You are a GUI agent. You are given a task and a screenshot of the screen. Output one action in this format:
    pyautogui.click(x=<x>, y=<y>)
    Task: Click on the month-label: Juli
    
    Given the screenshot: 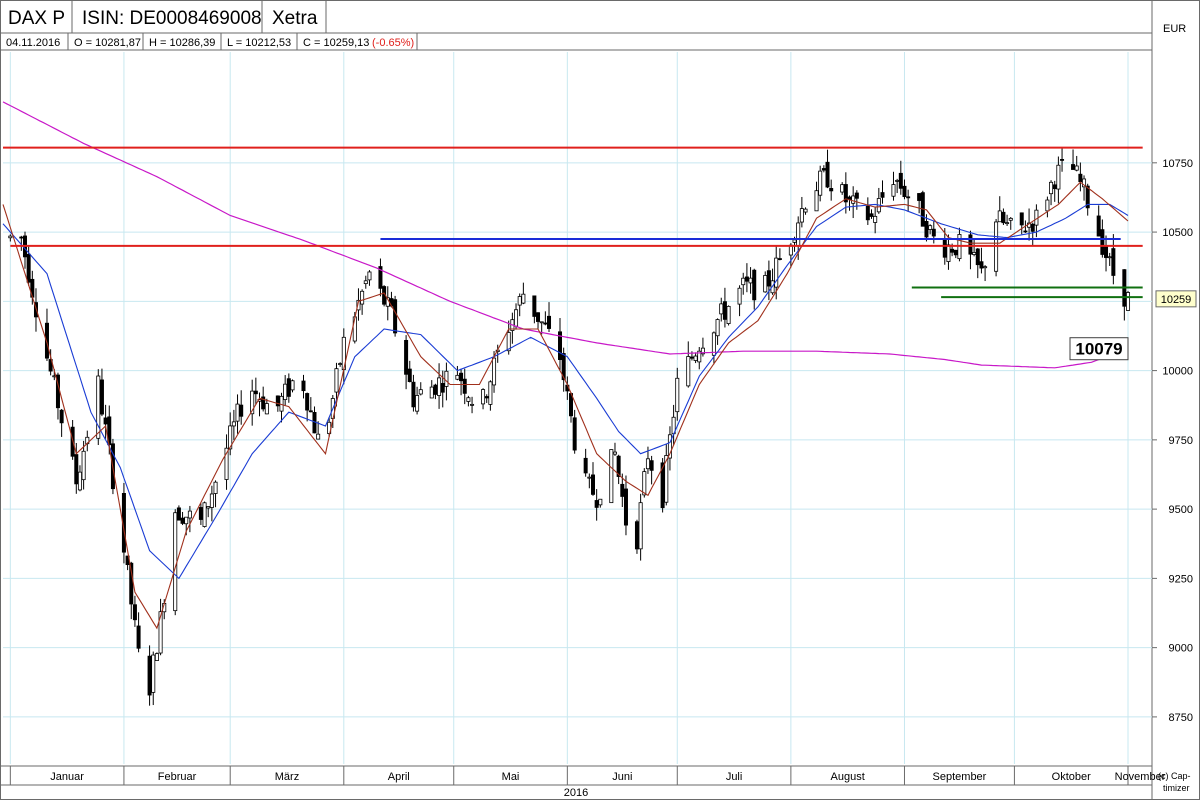 What is the action you would take?
    pyautogui.click(x=734, y=777)
    